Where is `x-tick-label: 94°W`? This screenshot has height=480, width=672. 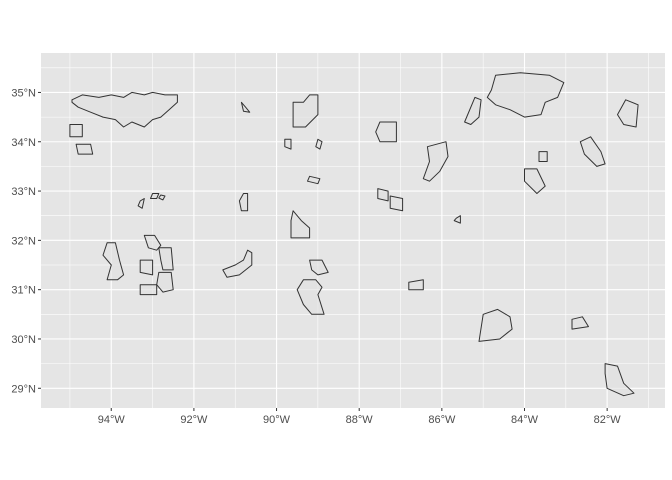
x-tick-label: 94°W is located at coordinates (112, 420).